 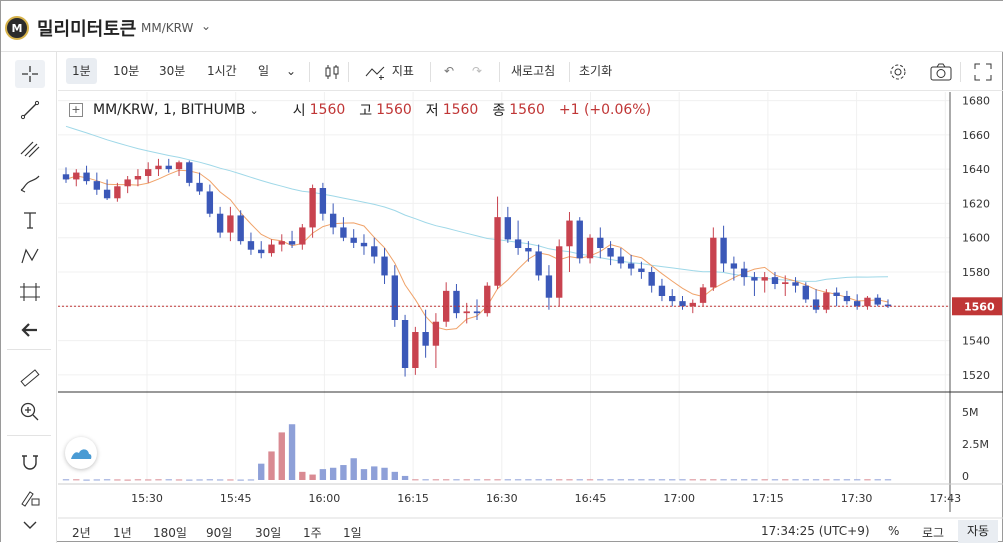 What do you see at coordinates (976, 341) in the screenshot?
I see `price-tick-label: 1540` at bounding box center [976, 341].